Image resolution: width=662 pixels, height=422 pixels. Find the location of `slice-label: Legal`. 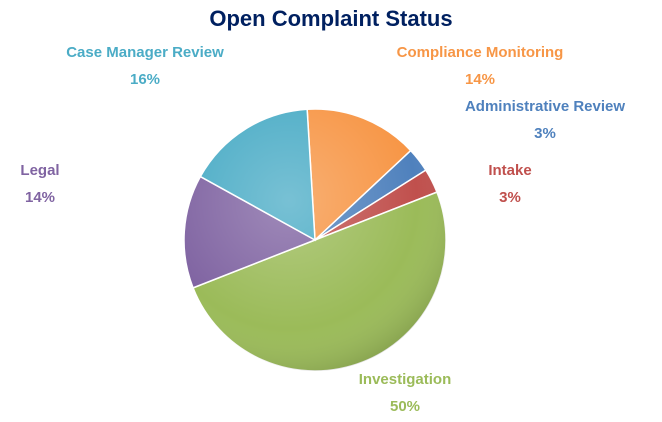

slice-label: Legal is located at coordinates (39, 170).